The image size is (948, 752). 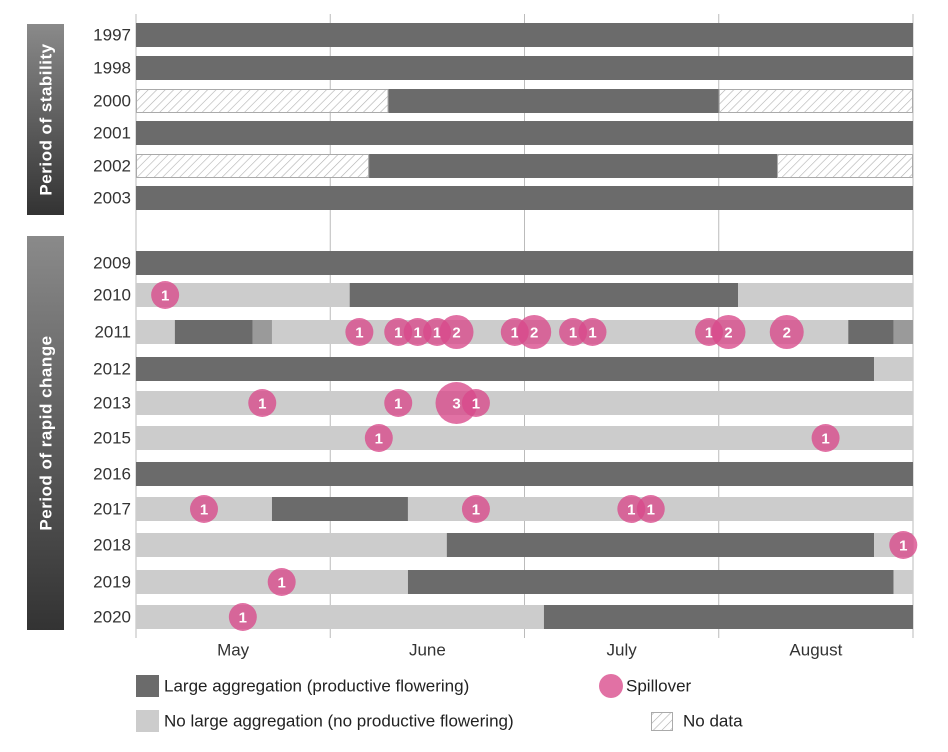 I want to click on month-axis: May June July August, so click(x=530, y=650).